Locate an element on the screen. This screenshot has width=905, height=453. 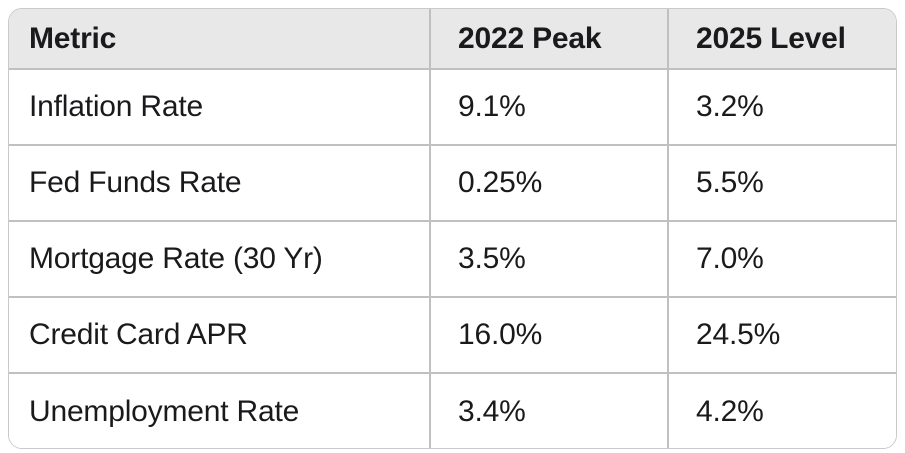
header-row: Metric 2022 Peak 2025 Level is located at coordinates (452, 39).